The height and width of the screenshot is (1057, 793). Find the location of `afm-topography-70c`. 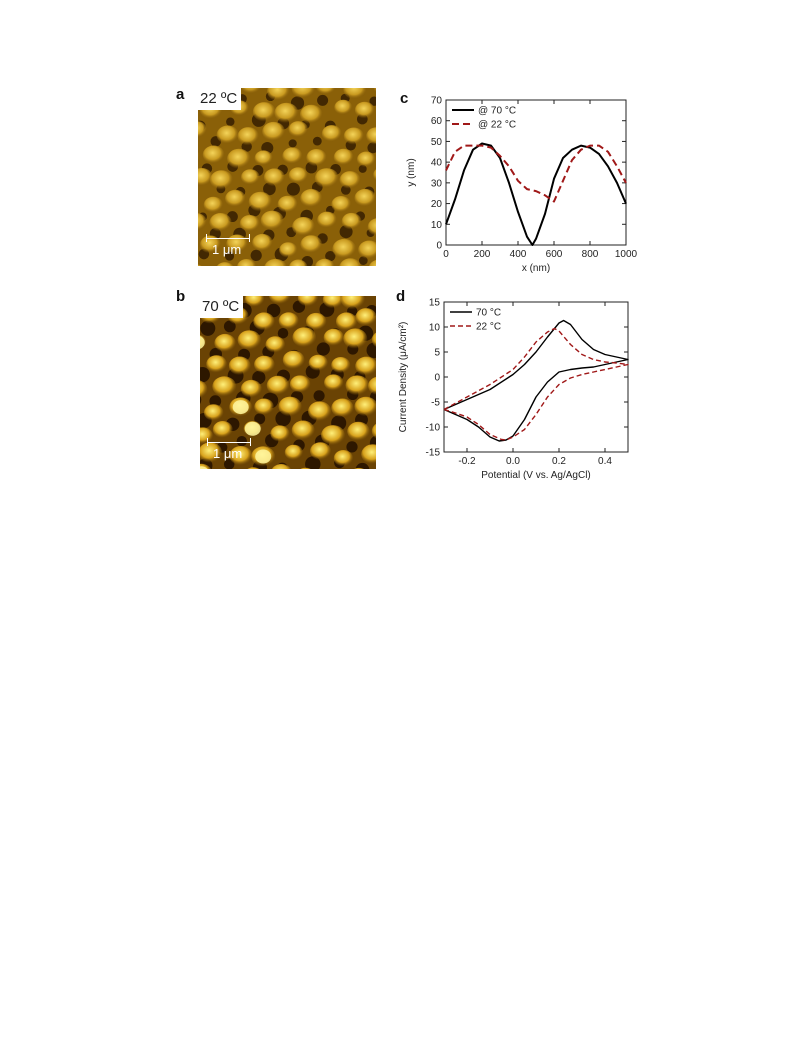

afm-topography-70c is located at coordinates (288, 382).